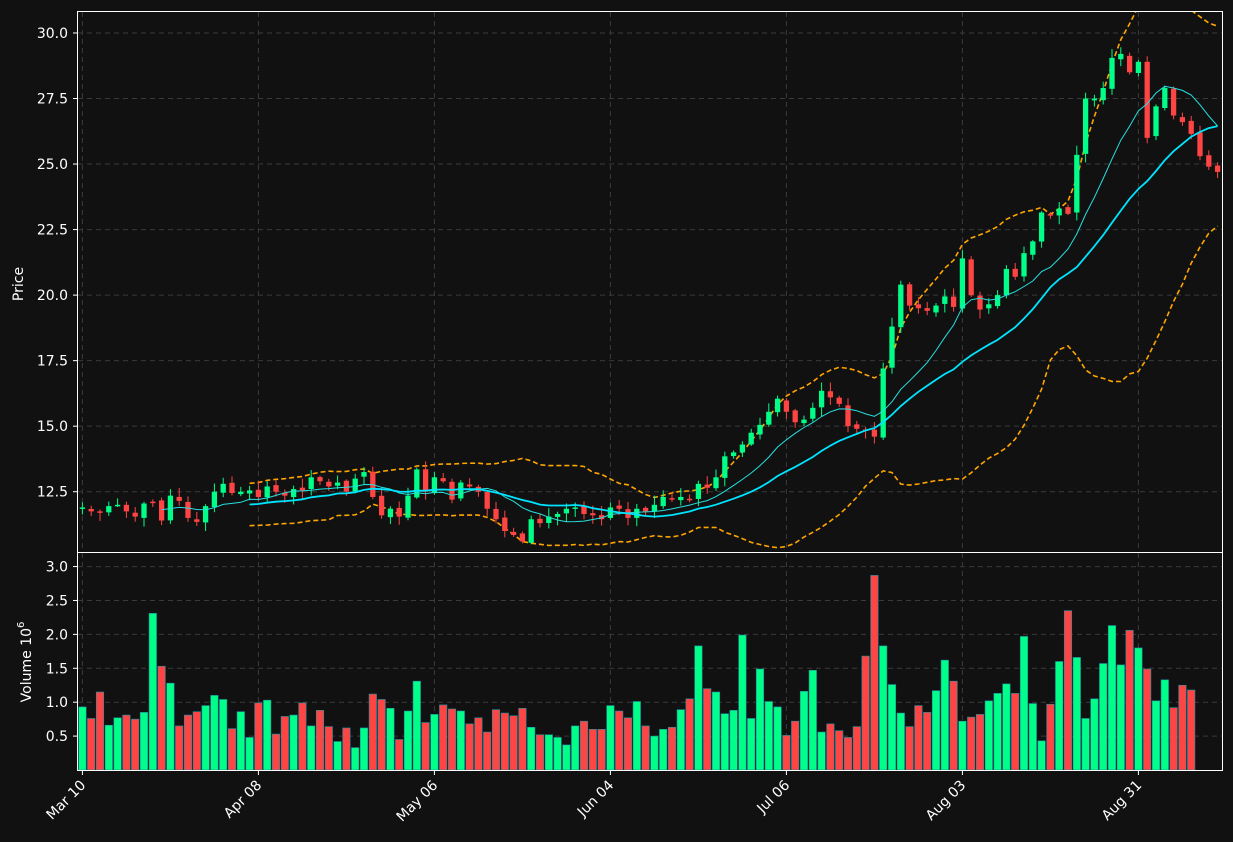 This screenshot has width=1233, height=842. I want to click on price-tick-label: 30.0, so click(52, 34).